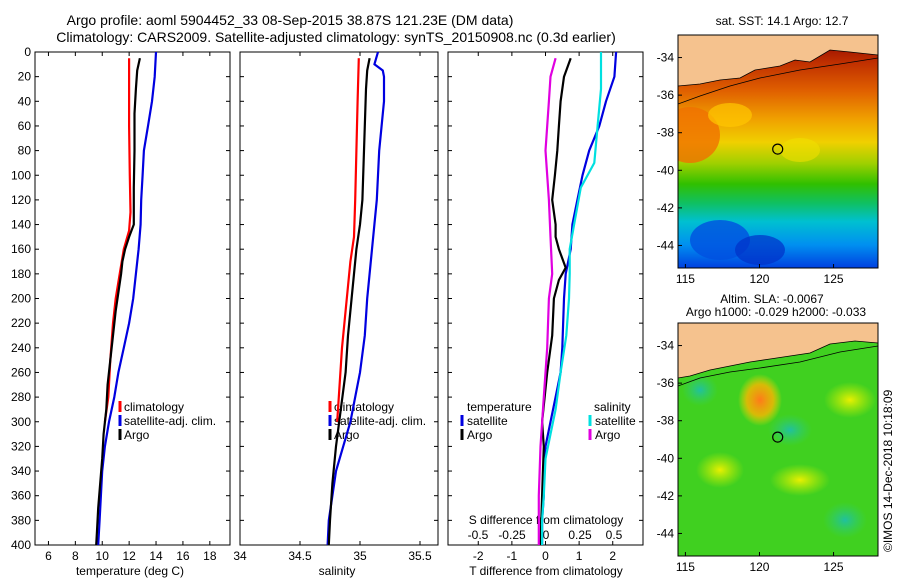 The image size is (900, 580). What do you see at coordinates (834, 567) in the screenshot?
I see `sla-lon-tick-label: 125` at bounding box center [834, 567].